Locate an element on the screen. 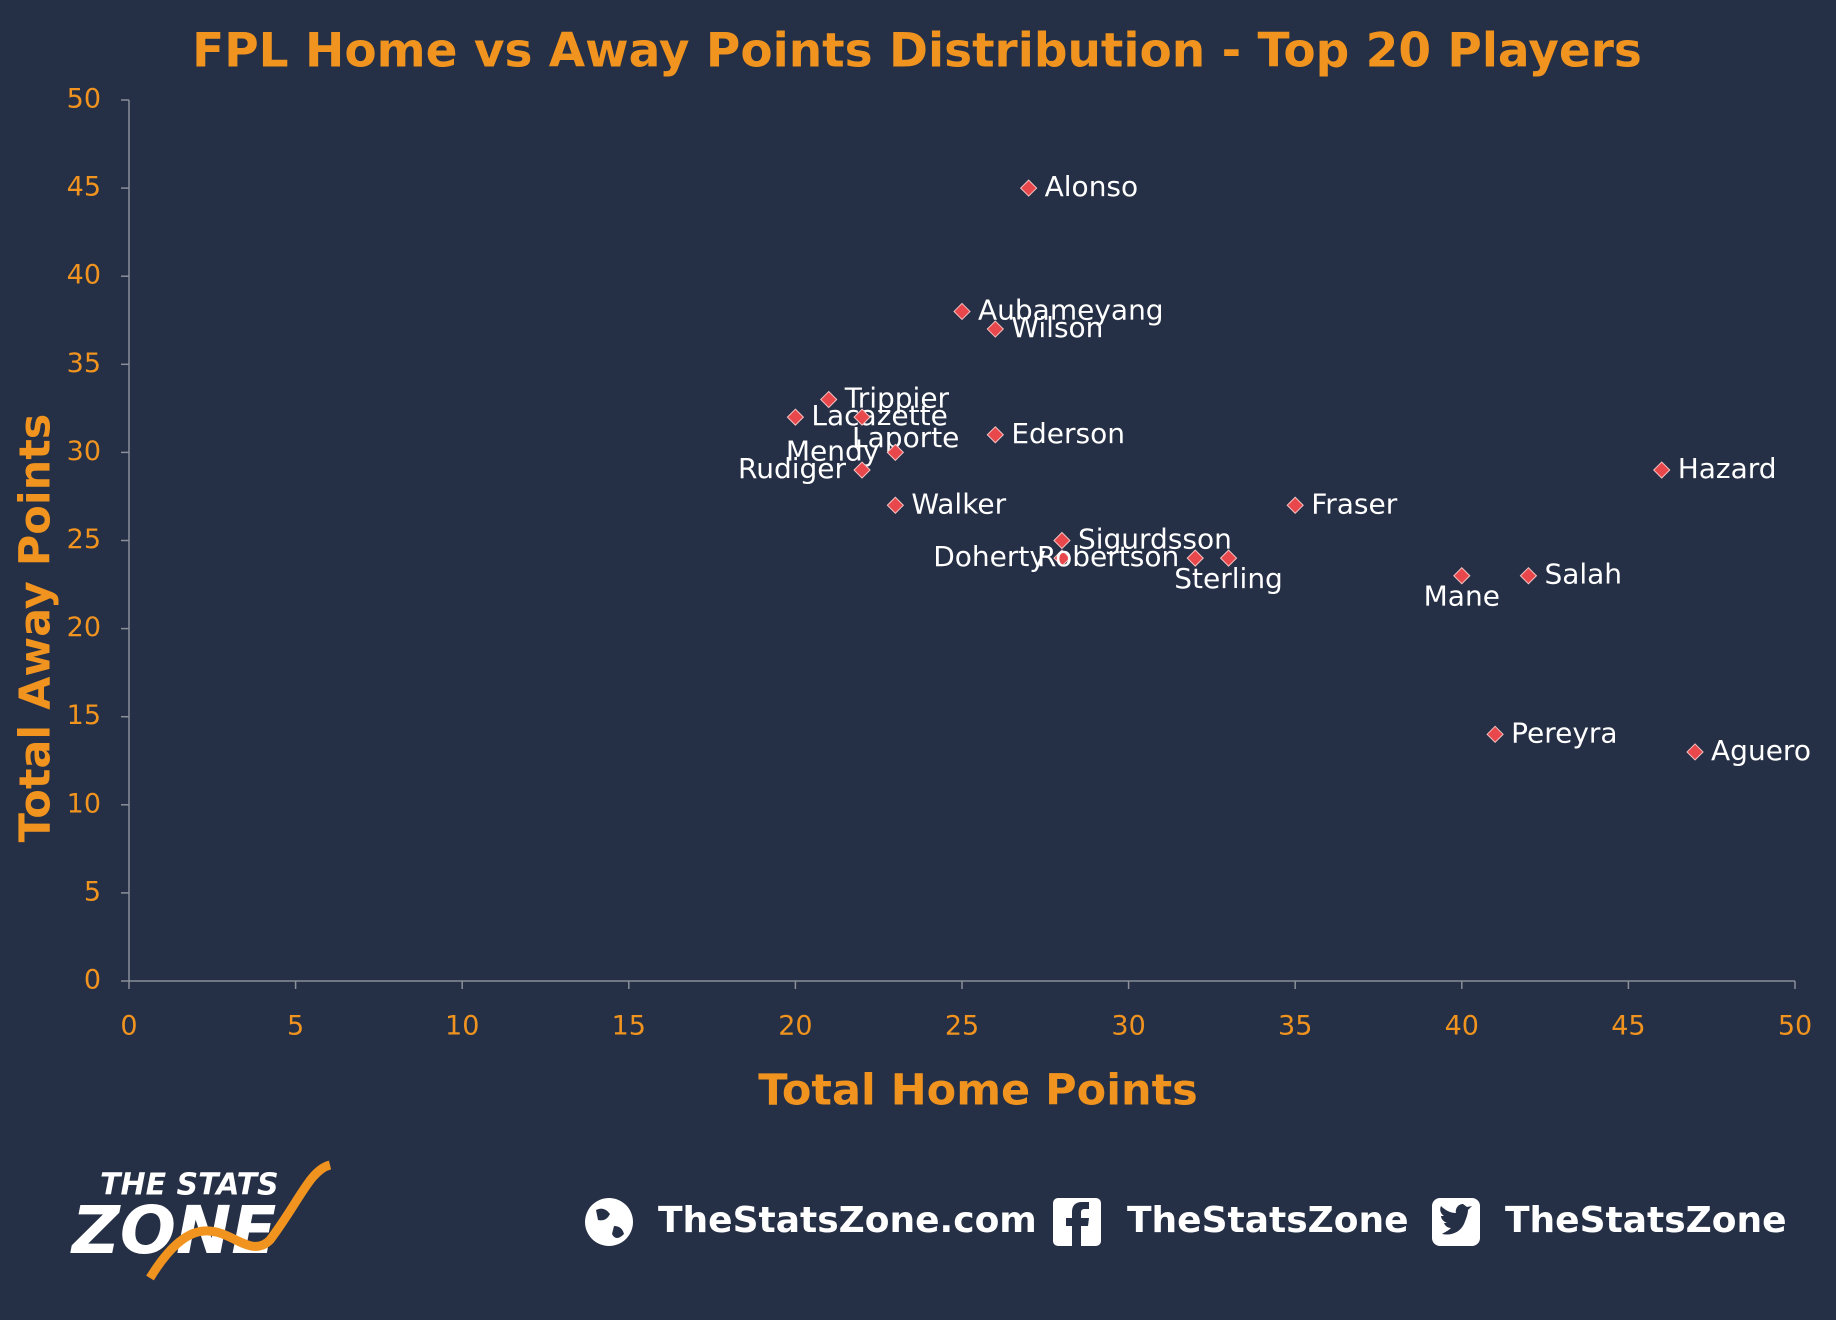  point-label: Aubameyang is located at coordinates (1071, 309).